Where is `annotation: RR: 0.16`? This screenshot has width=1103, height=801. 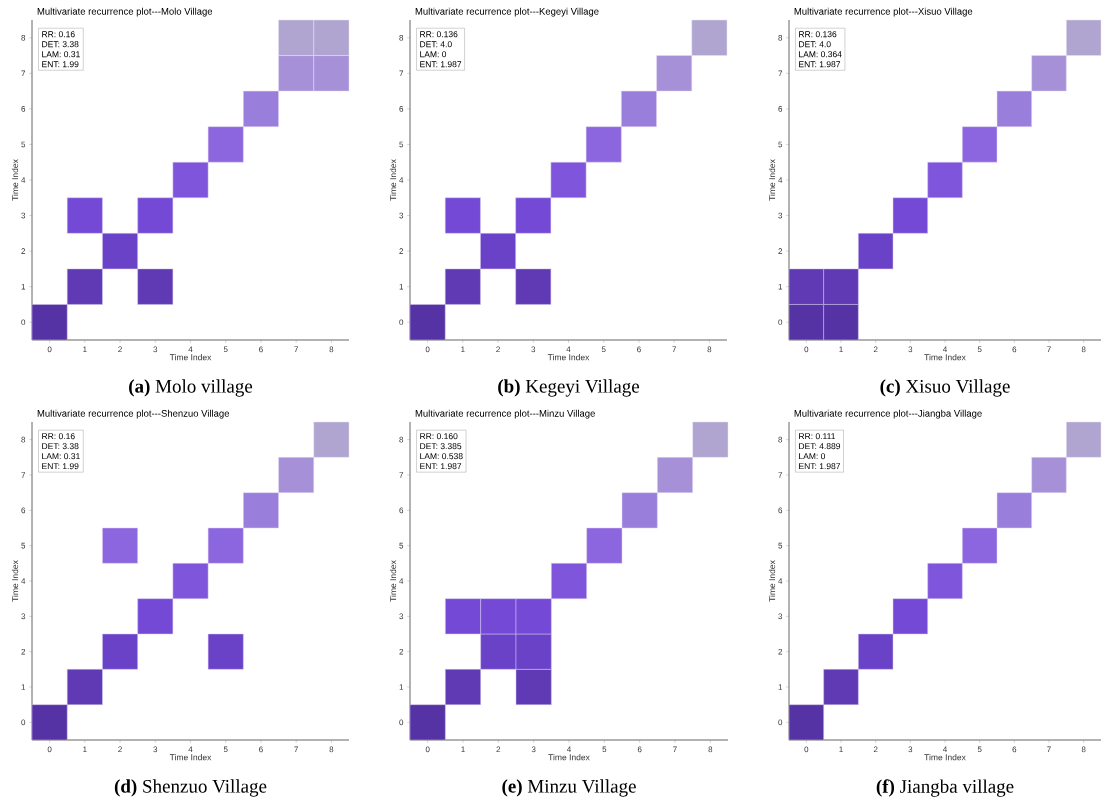 annotation: RR: 0.16 is located at coordinates (58, 34).